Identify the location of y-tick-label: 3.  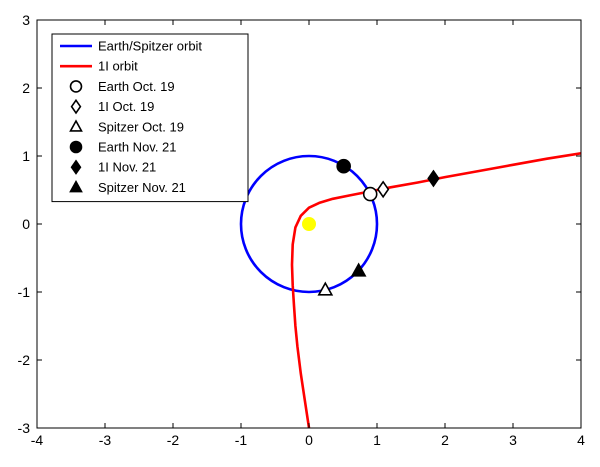
(26, 20).